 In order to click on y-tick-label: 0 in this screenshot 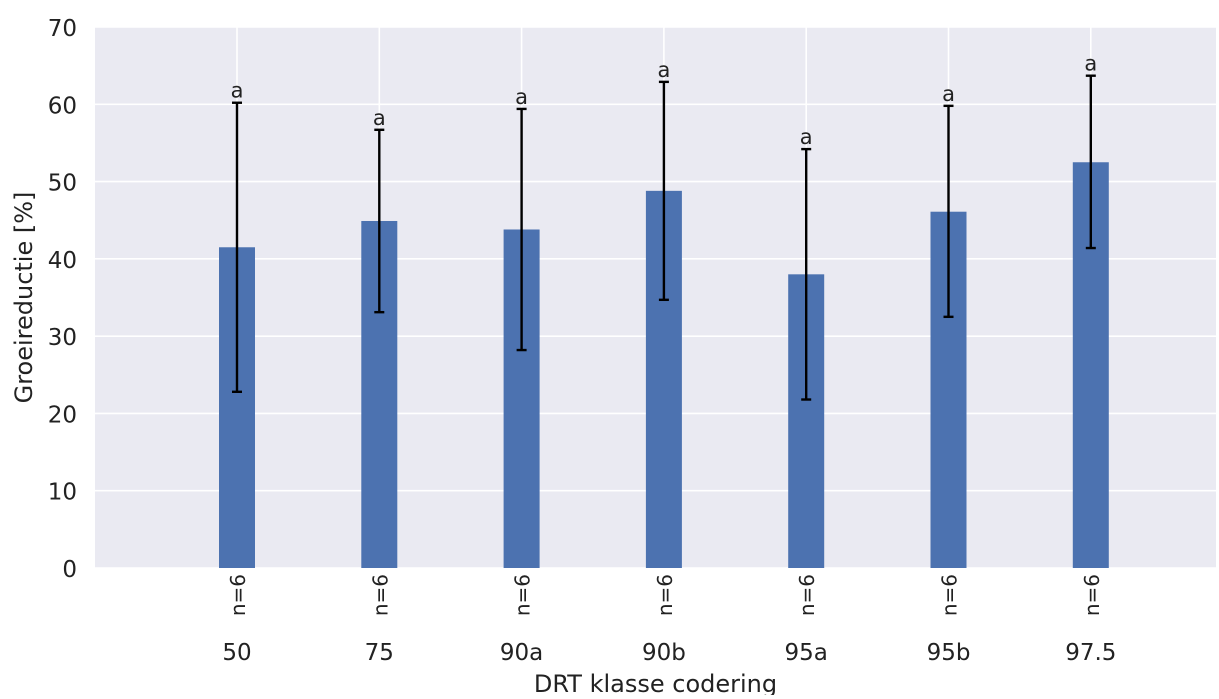, I will do `click(69, 570)`.